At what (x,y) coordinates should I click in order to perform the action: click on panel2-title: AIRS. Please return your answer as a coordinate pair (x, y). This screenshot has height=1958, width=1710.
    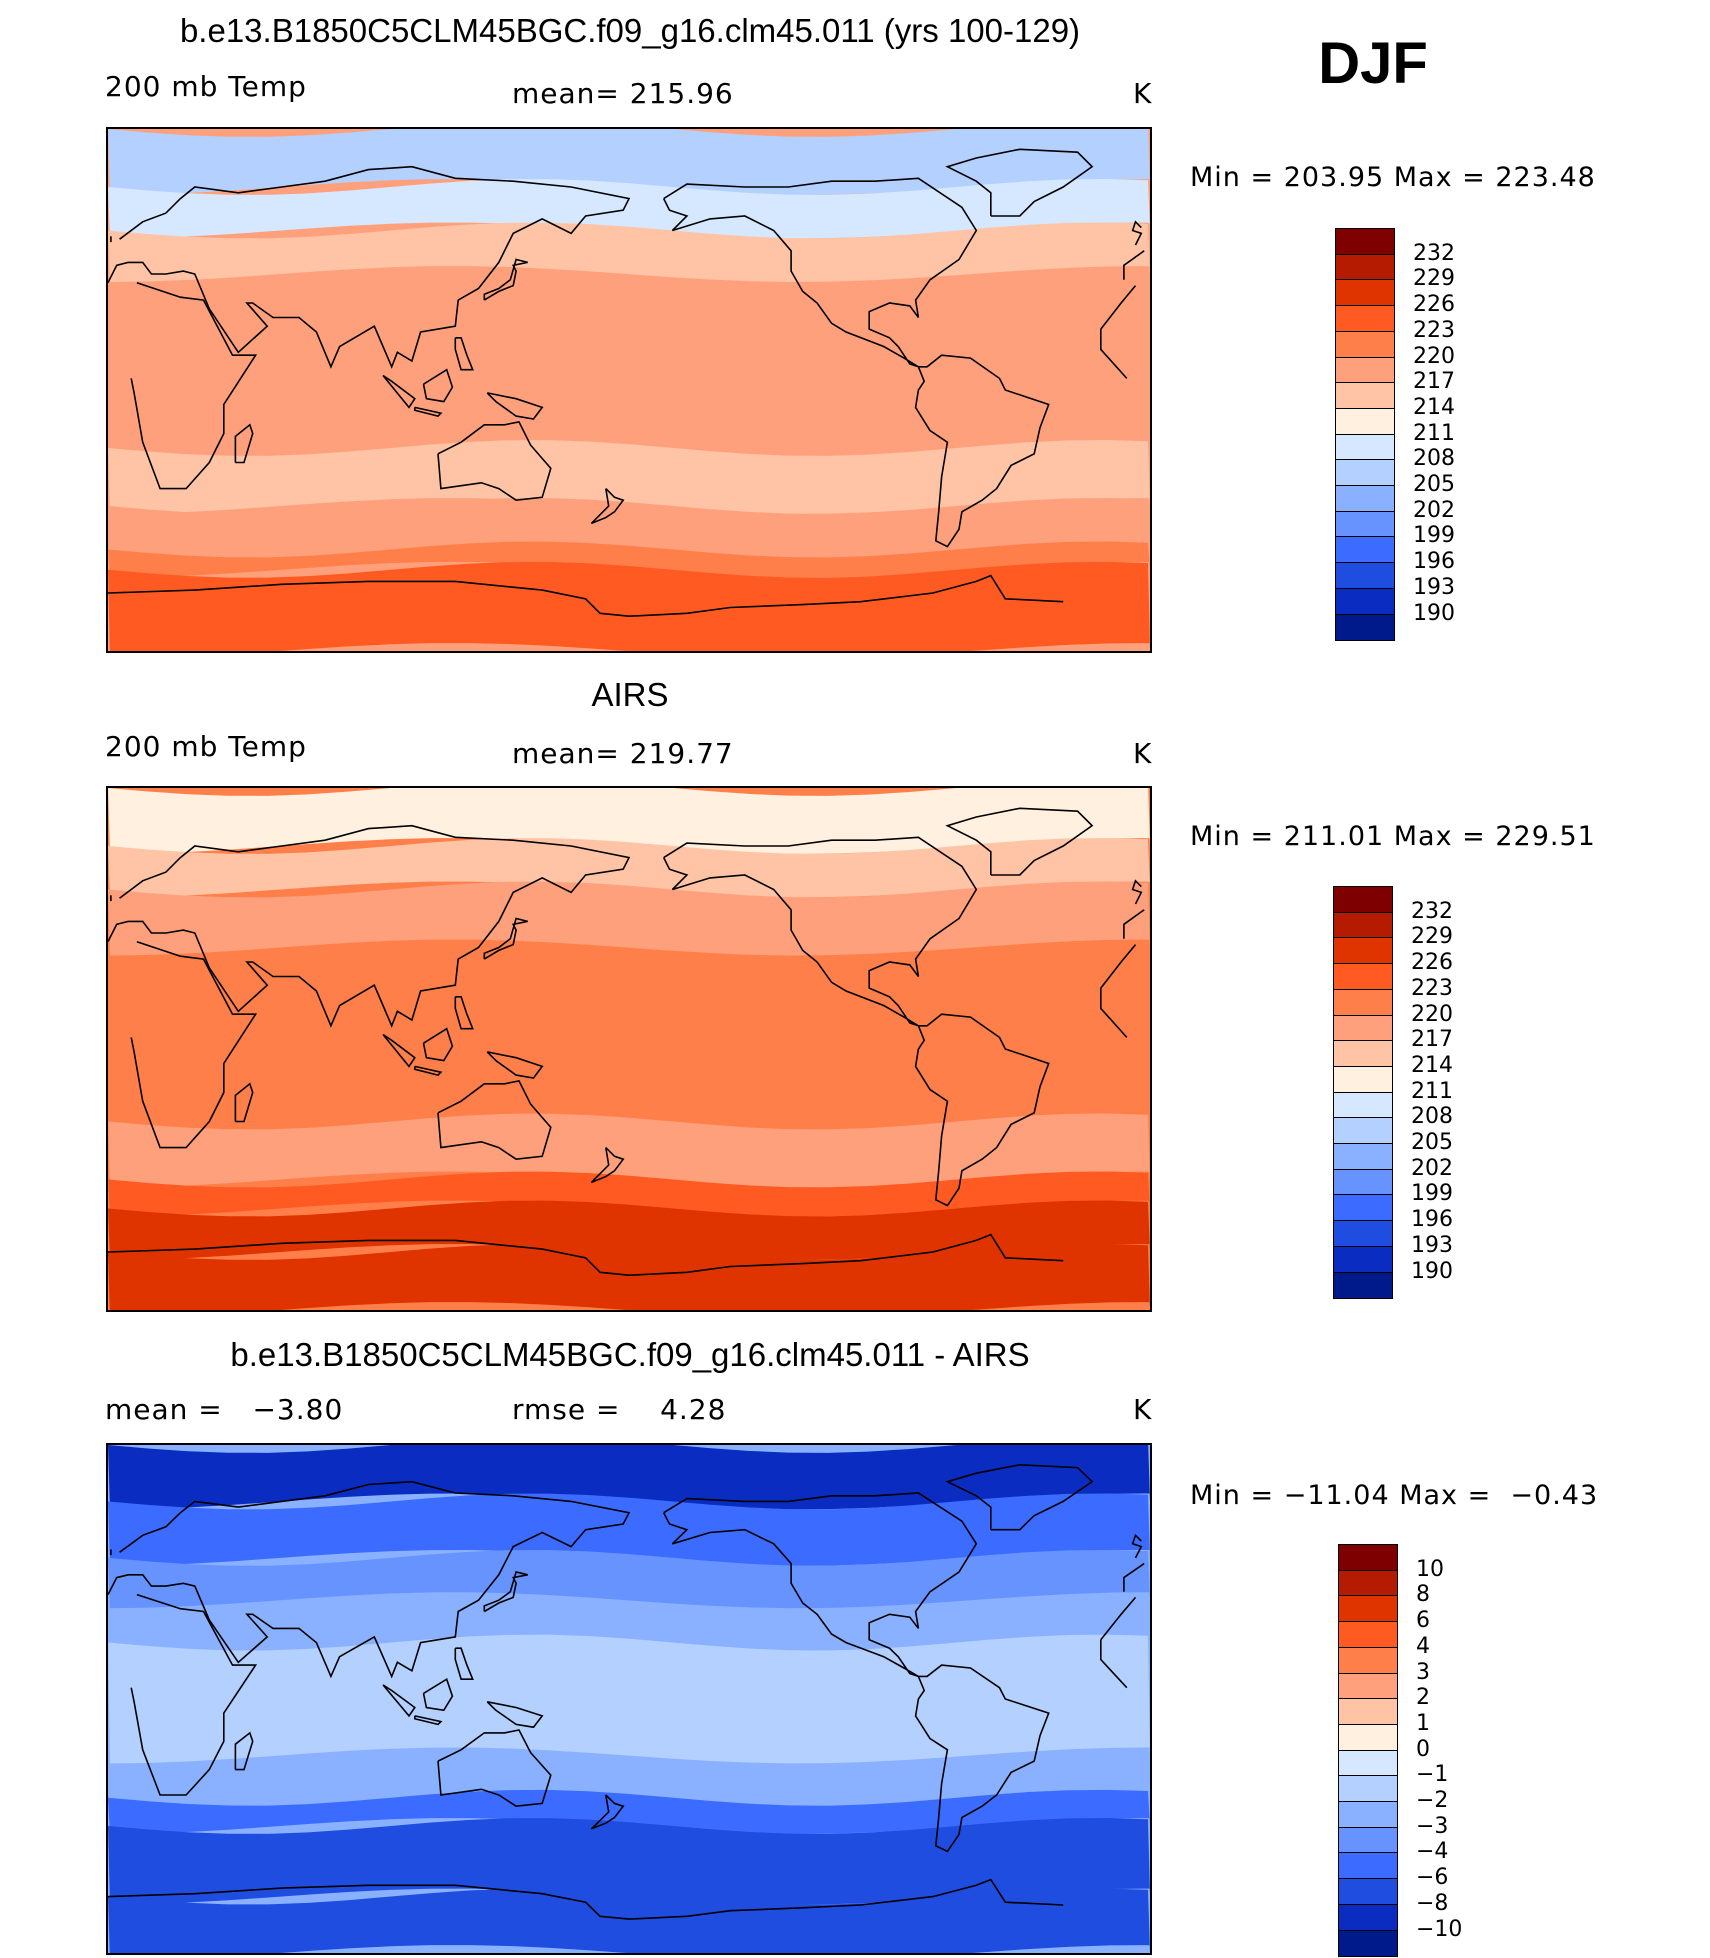
    Looking at the image, I should click on (630, 694).